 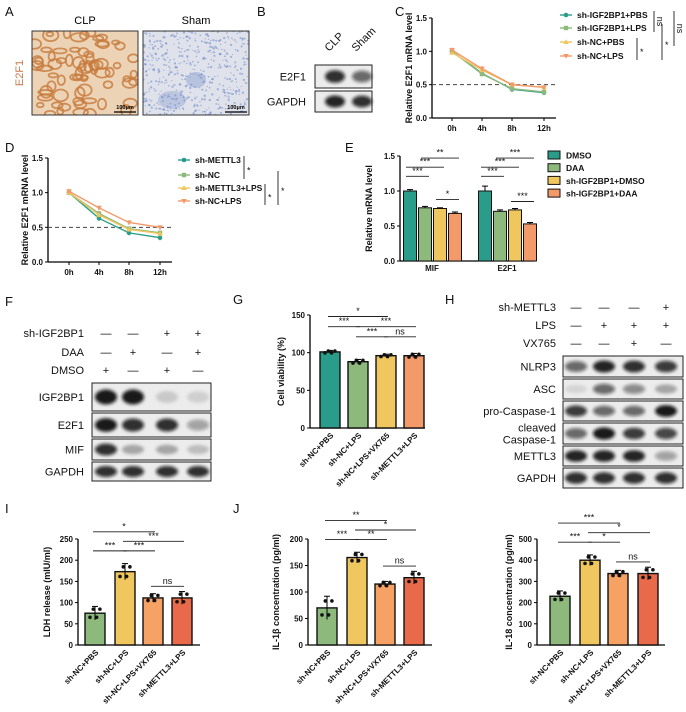 I want to click on bar-DAA-MIF, so click(x=425, y=234).